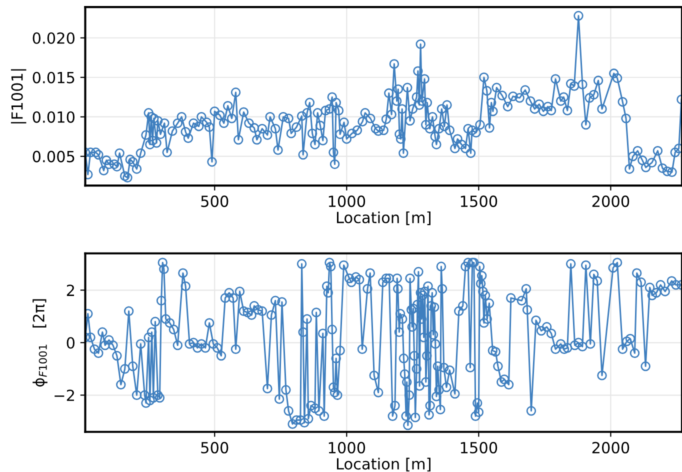  I want to click on y-tick-label: 0.005, so click(53, 156).